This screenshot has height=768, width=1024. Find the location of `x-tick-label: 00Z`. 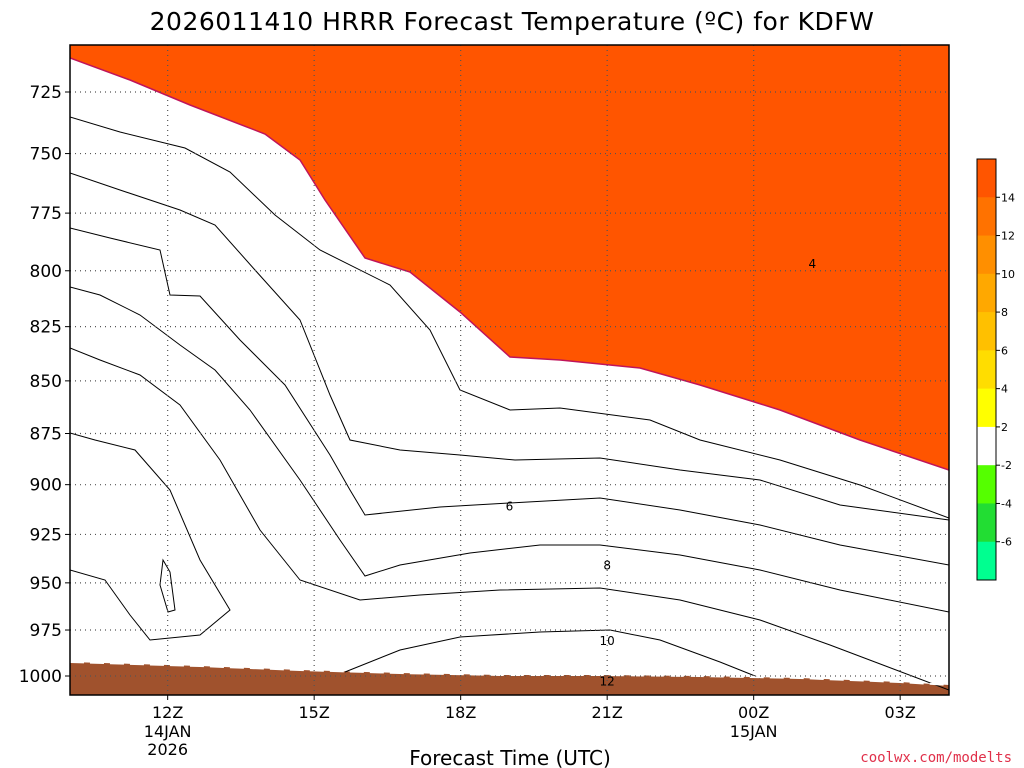

x-tick-label: 00Z is located at coordinates (753, 712).